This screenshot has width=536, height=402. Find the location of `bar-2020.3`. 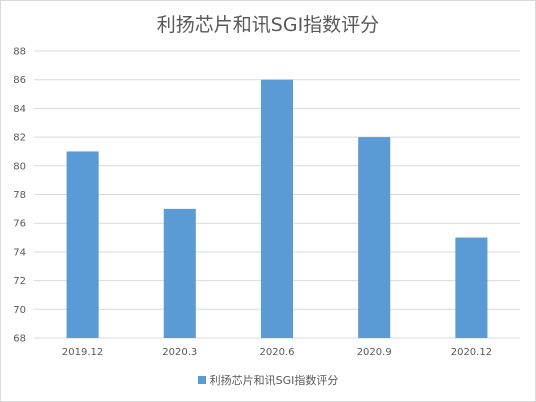

bar-2020.3 is located at coordinates (179, 273).